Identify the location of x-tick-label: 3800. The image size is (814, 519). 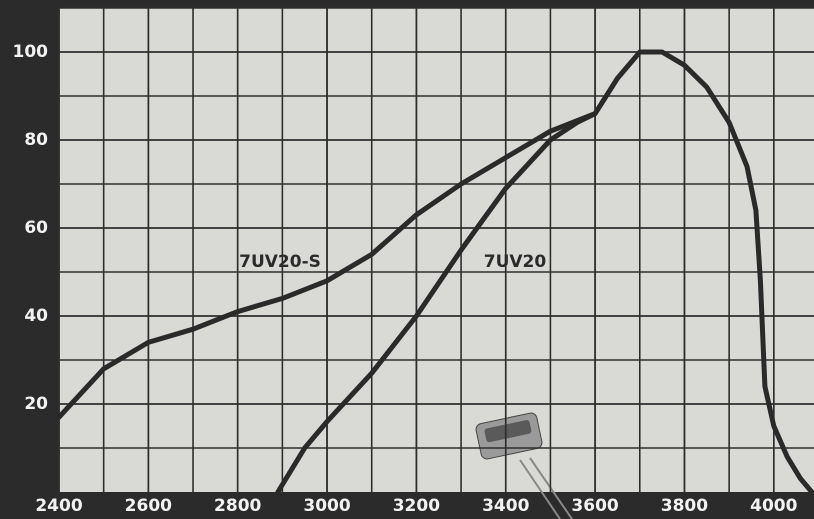
(684, 506).